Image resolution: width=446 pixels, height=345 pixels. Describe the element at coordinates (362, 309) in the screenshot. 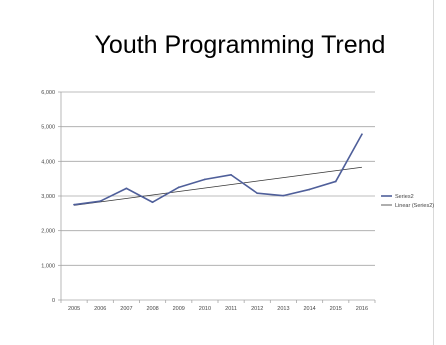

I see `x-tick-label: 2016` at that location.